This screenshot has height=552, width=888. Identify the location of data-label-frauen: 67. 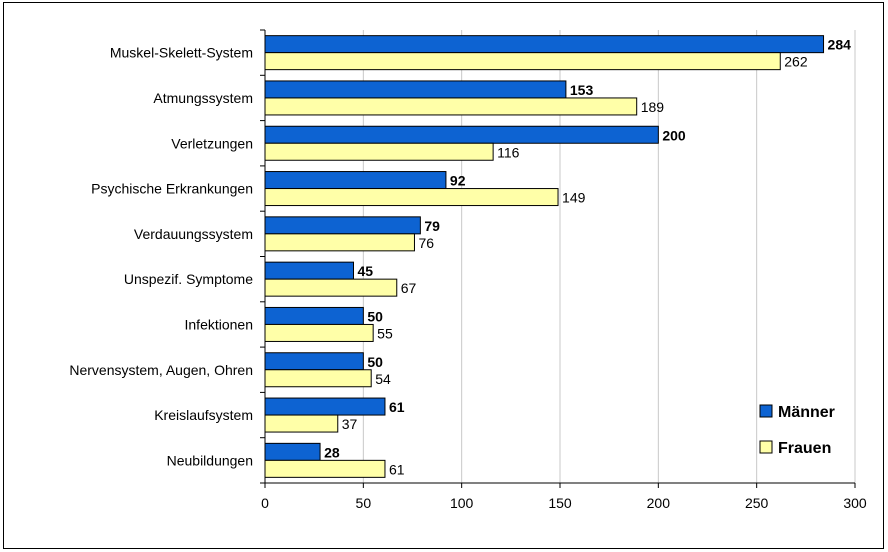
(409, 288).